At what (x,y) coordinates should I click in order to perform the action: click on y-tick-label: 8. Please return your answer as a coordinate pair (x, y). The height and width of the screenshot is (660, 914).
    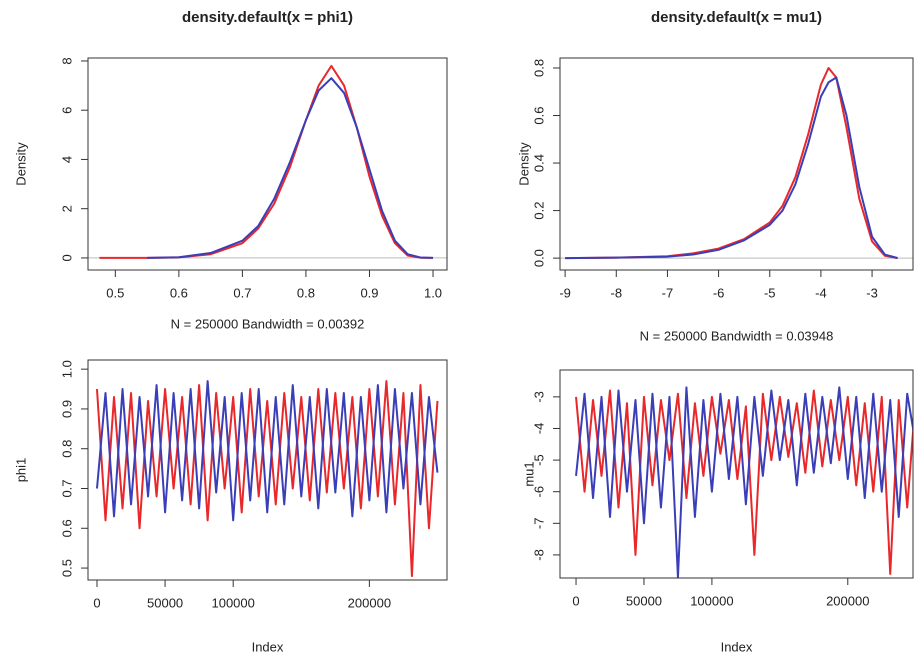
    Looking at the image, I should click on (66, 60).